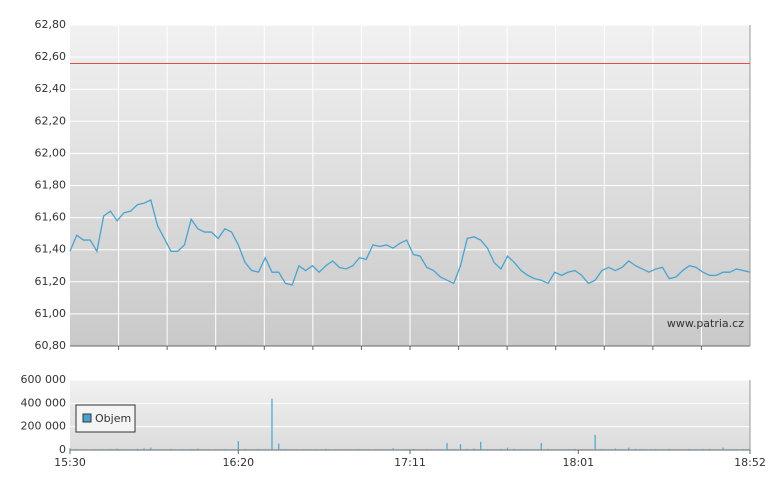  What do you see at coordinates (238, 462) in the screenshot?
I see `x-tick-label: 16:20` at bounding box center [238, 462].